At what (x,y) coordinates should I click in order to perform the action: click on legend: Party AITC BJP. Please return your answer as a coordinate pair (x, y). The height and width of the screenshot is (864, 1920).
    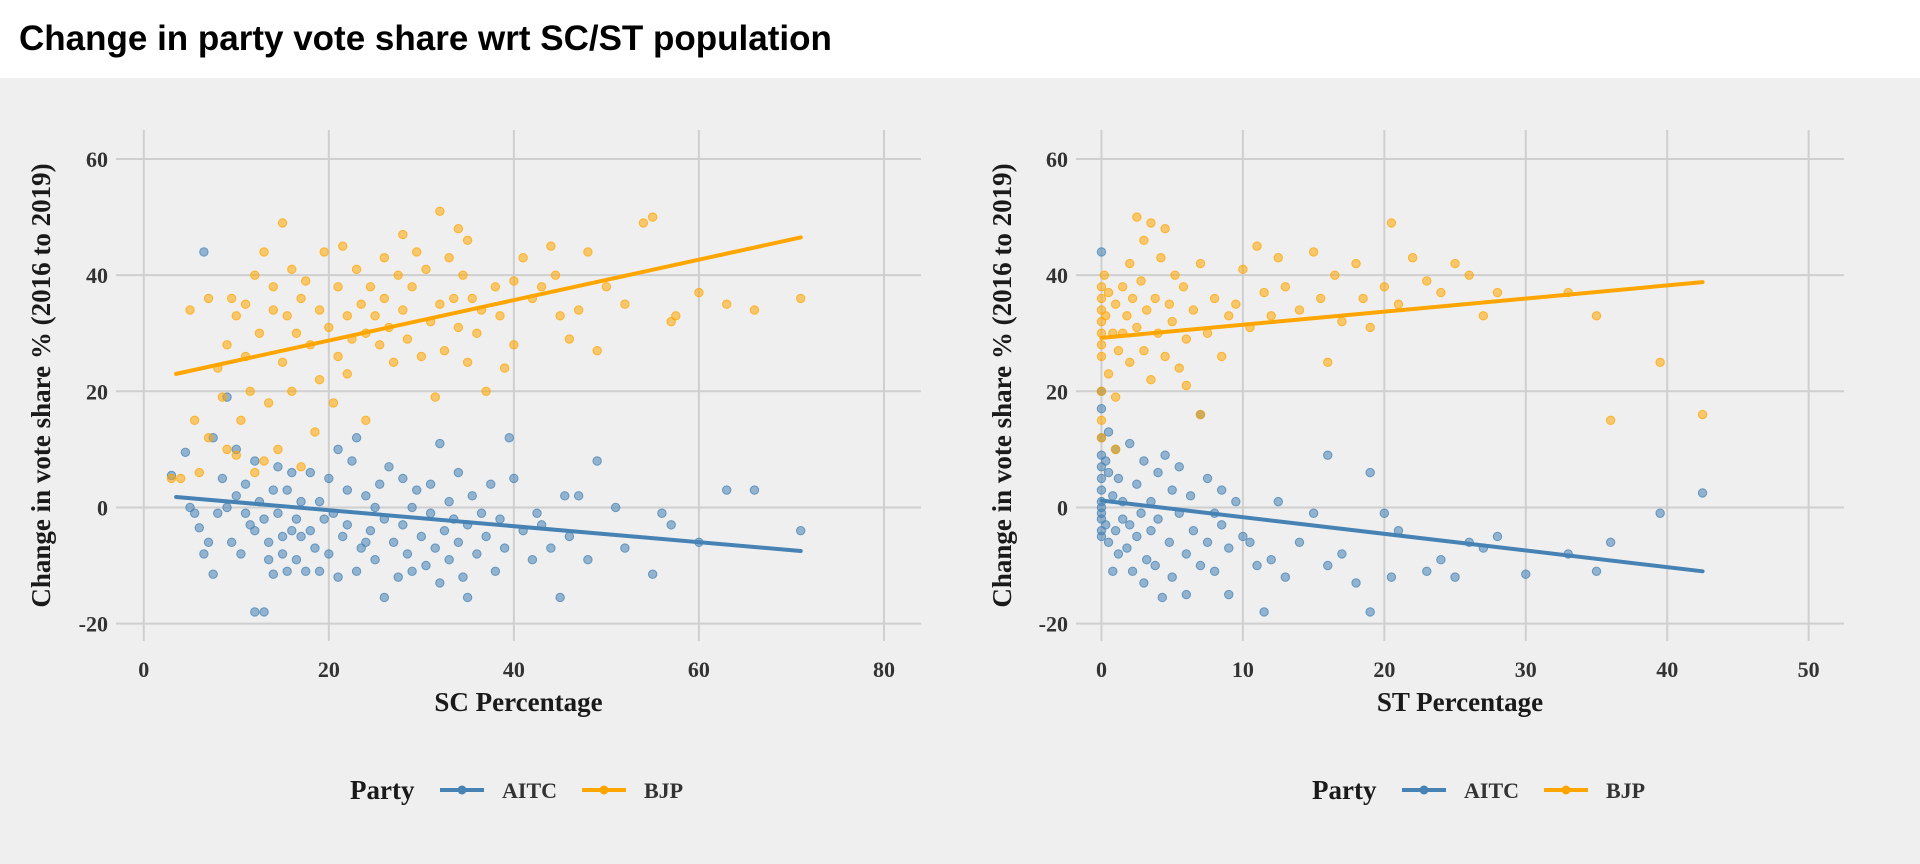
    Looking at the image, I should click on (516, 790).